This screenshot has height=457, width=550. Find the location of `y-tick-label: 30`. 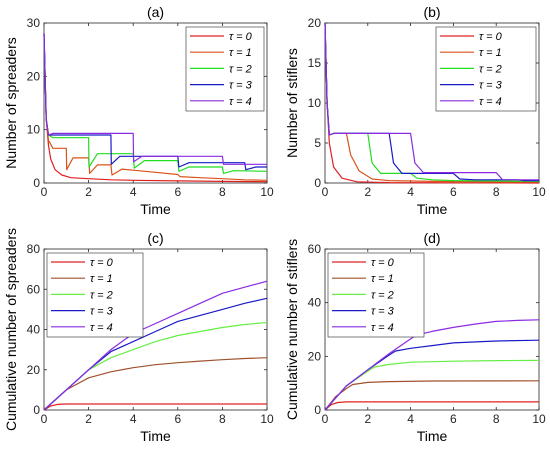

y-tick-label: 30 is located at coordinates (34, 23).